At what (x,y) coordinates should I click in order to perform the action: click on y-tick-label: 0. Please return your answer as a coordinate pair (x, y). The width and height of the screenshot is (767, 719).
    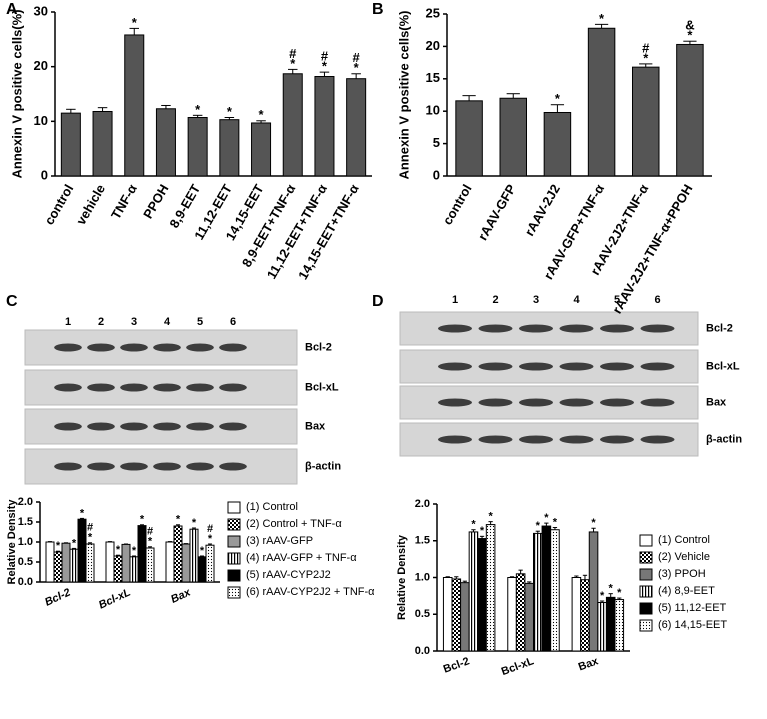
    Looking at the image, I should click on (44, 174).